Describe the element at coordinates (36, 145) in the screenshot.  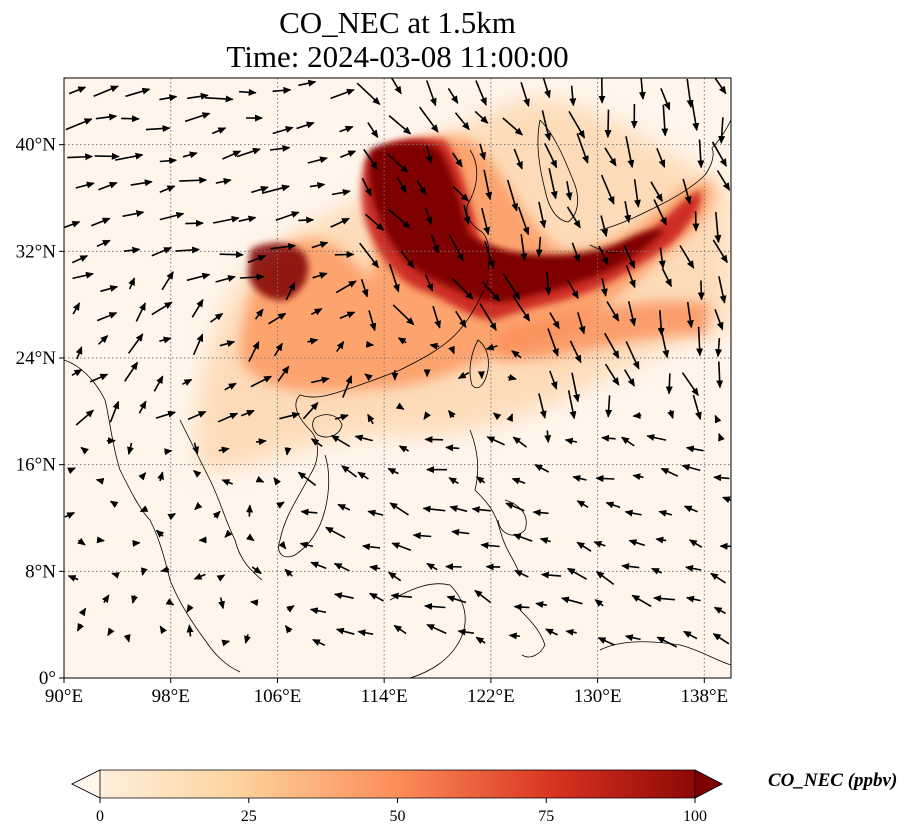
I see `y-tick-label: 40°N` at that location.